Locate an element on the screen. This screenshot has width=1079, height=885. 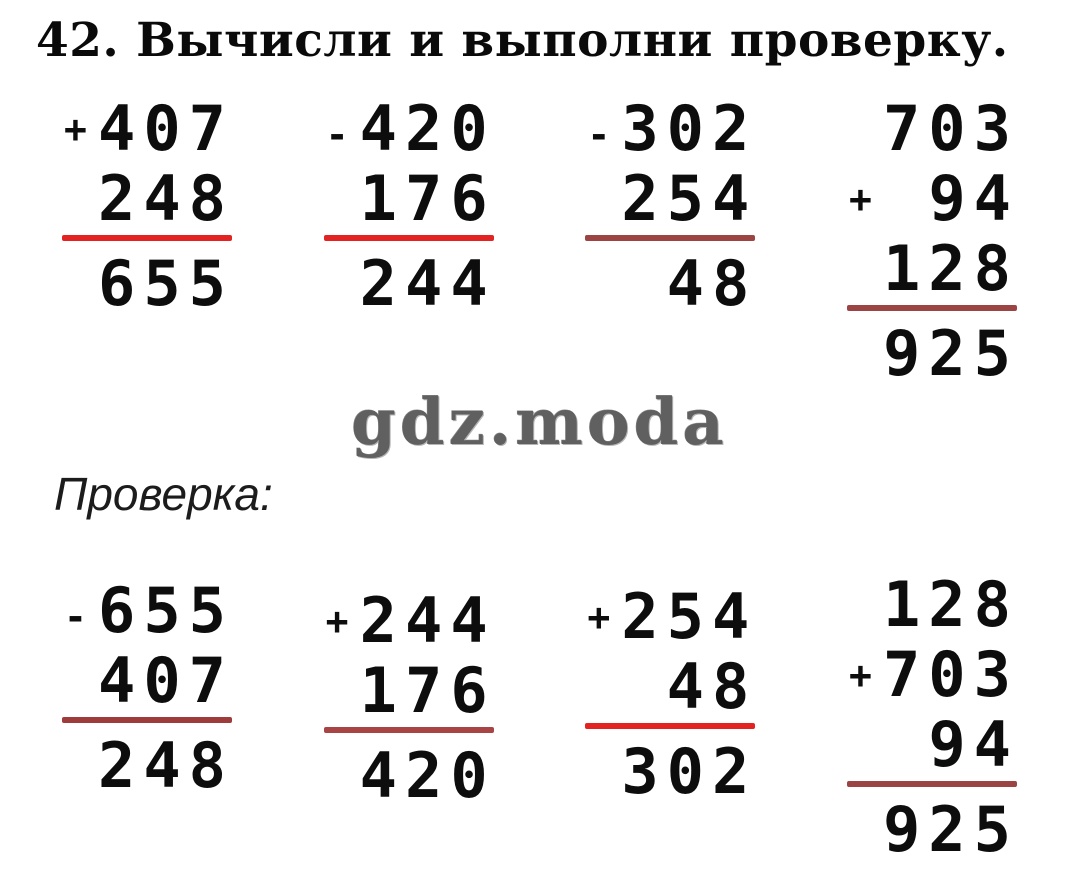
operand-row: 254 is located at coordinates (670, 195).